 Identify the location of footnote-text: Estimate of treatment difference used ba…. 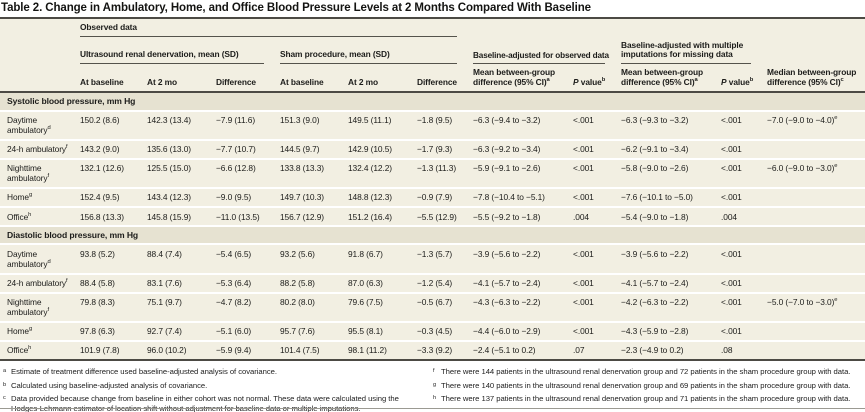
(144, 371).